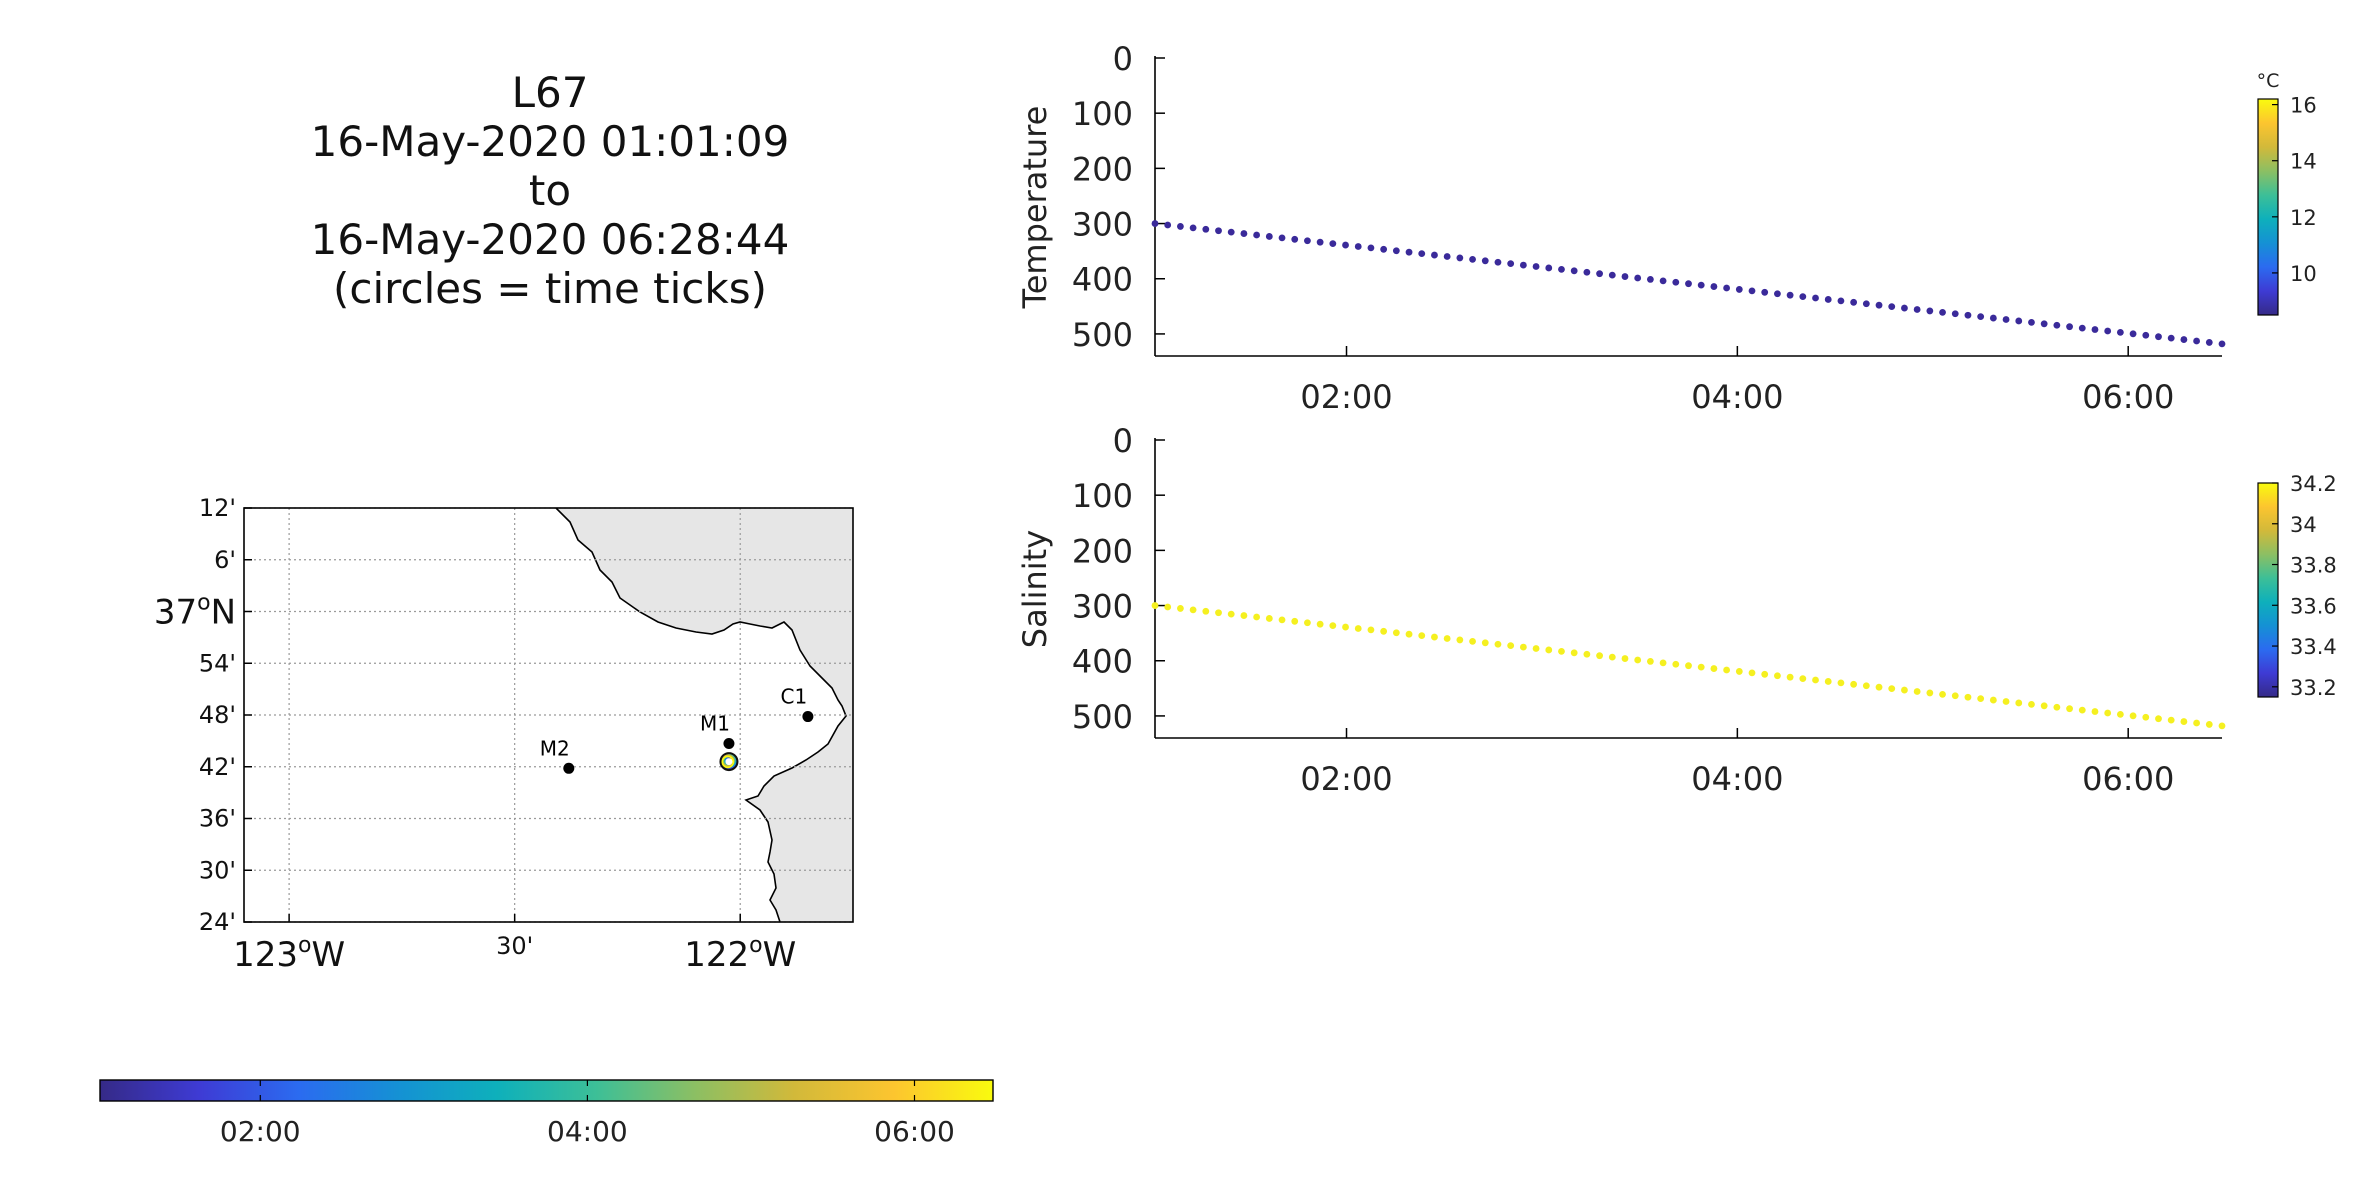 This screenshot has width=2362, height=1181. What do you see at coordinates (2303, 525) in the screenshot?
I see `salinity-colorbar-label-4: 34` at bounding box center [2303, 525].